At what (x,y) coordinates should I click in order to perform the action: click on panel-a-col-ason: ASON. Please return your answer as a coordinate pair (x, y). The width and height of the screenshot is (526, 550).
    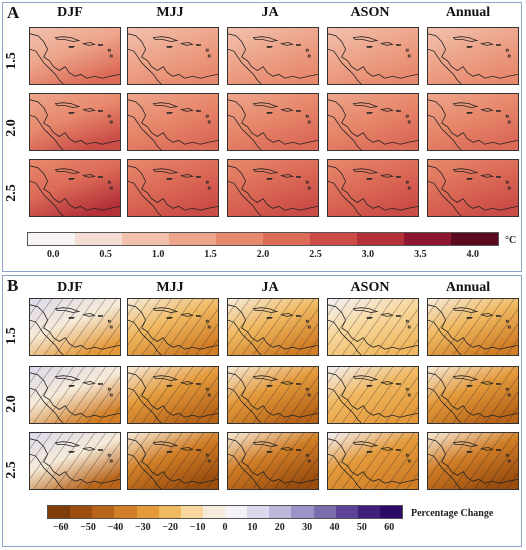
    Looking at the image, I should click on (370, 12).